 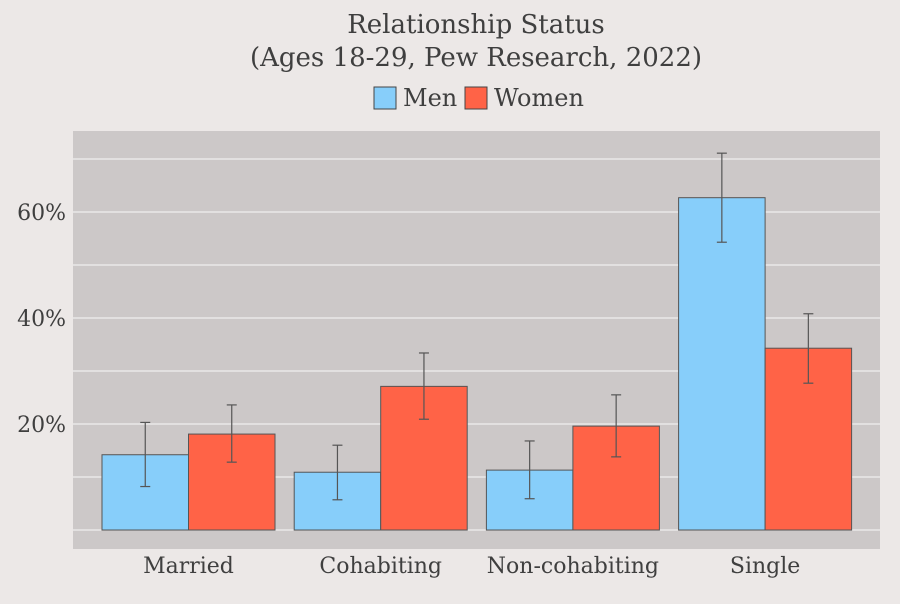 What do you see at coordinates (430, 98) in the screenshot?
I see `legend-label-men: Men` at bounding box center [430, 98].